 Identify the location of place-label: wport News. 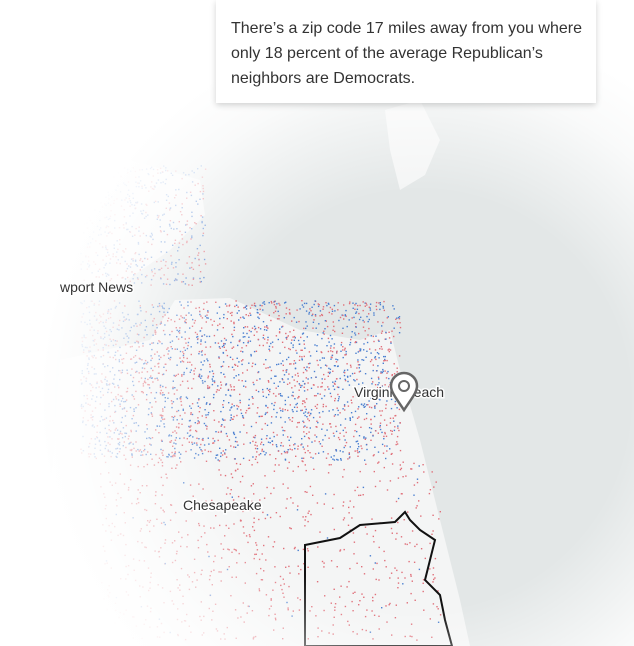
(96, 287).